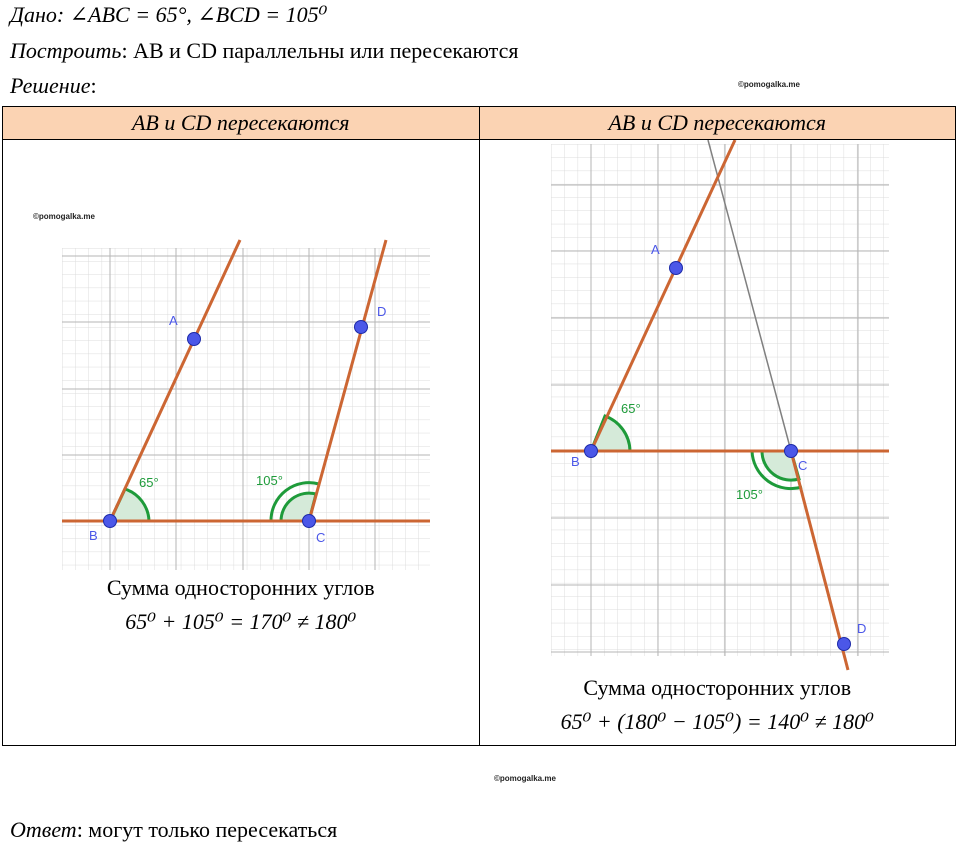  Describe the element at coordinates (361, 327) in the screenshot. I see `left-point-d` at that location.